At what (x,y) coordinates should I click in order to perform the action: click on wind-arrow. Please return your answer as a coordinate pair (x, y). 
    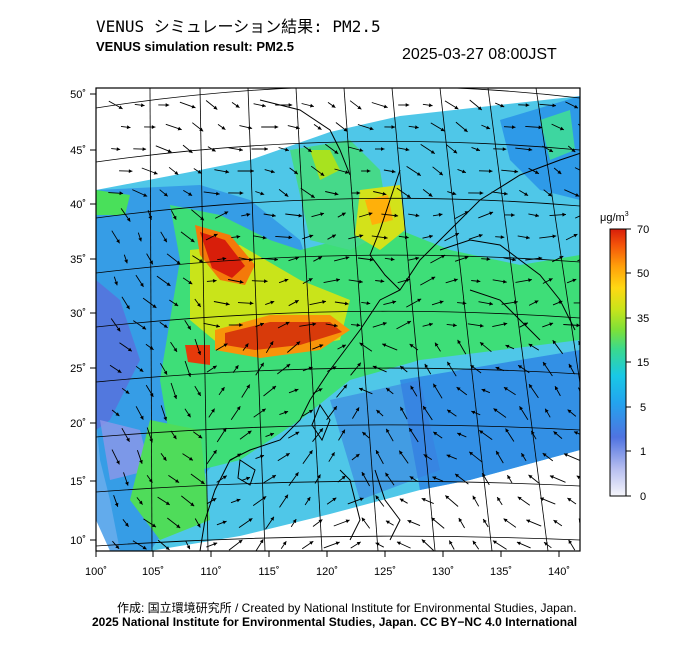
    Looking at the image, I should click on (578, 260).